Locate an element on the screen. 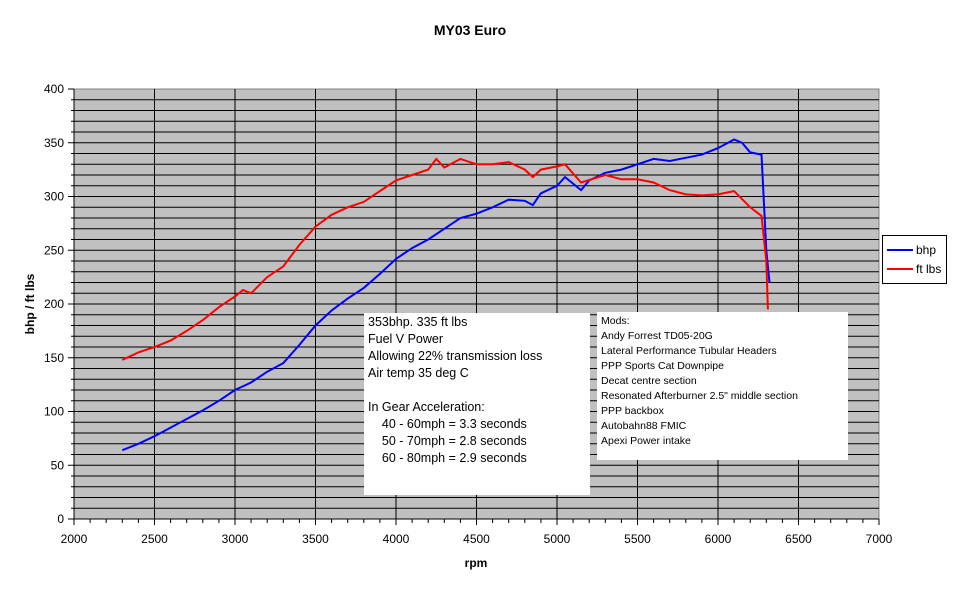 The width and height of the screenshot is (977, 600). y-tick-label: 50 is located at coordinates (58, 465).